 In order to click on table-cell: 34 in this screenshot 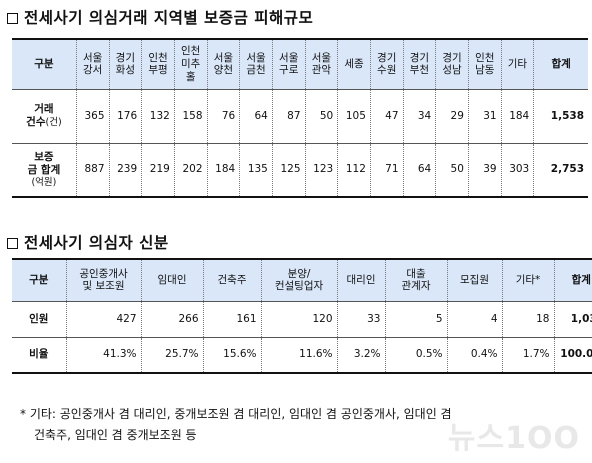, I will do `click(419, 116)`.